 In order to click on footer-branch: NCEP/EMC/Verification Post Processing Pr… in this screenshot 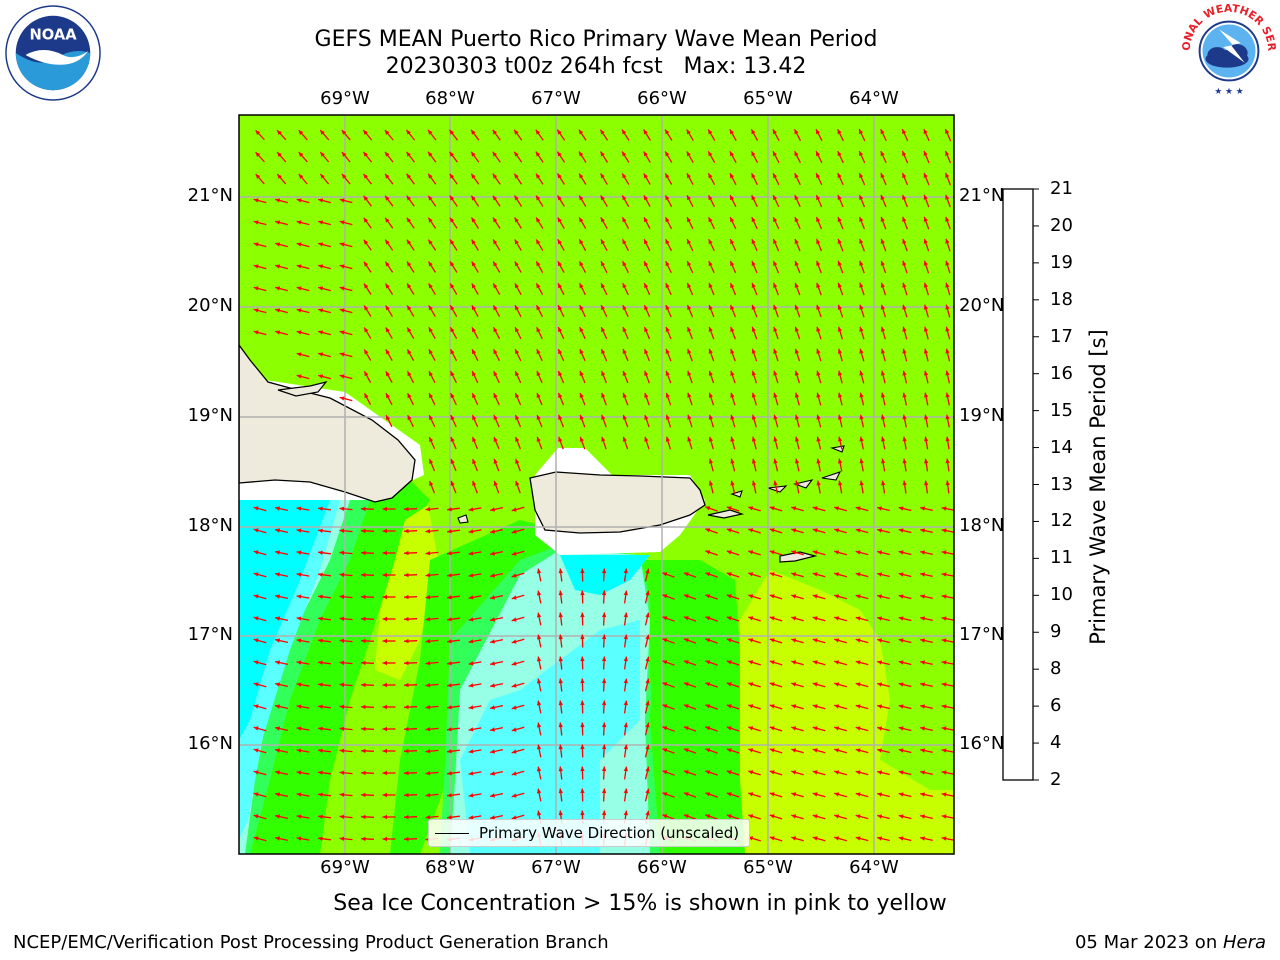, I will do `click(311, 942)`.